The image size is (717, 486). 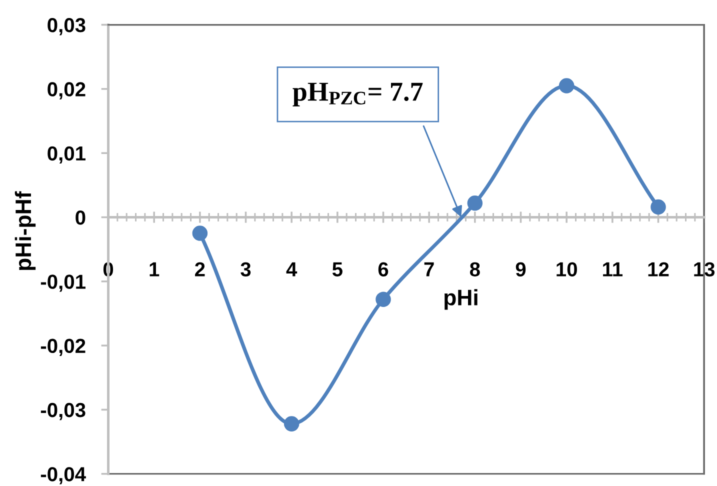 I want to click on y-tick-label: -0,04, so click(x=63, y=475).